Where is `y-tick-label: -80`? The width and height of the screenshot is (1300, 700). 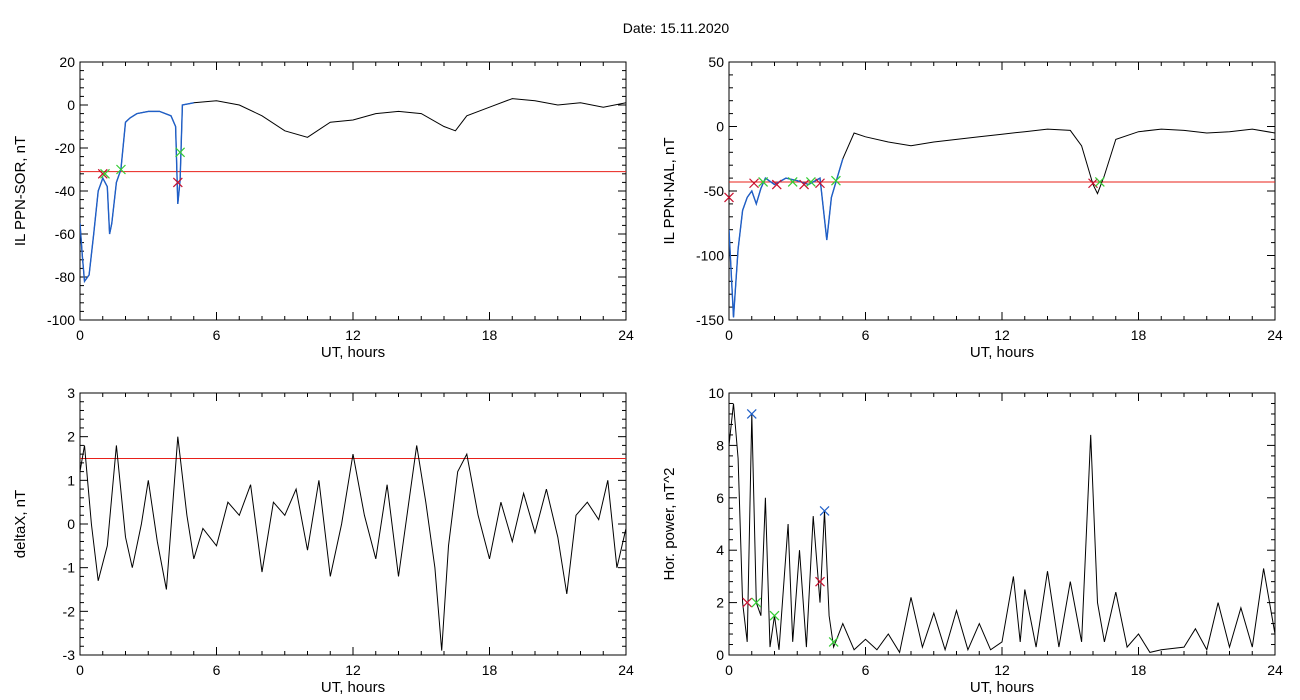
y-tick-label: -80 is located at coordinates (65, 277).